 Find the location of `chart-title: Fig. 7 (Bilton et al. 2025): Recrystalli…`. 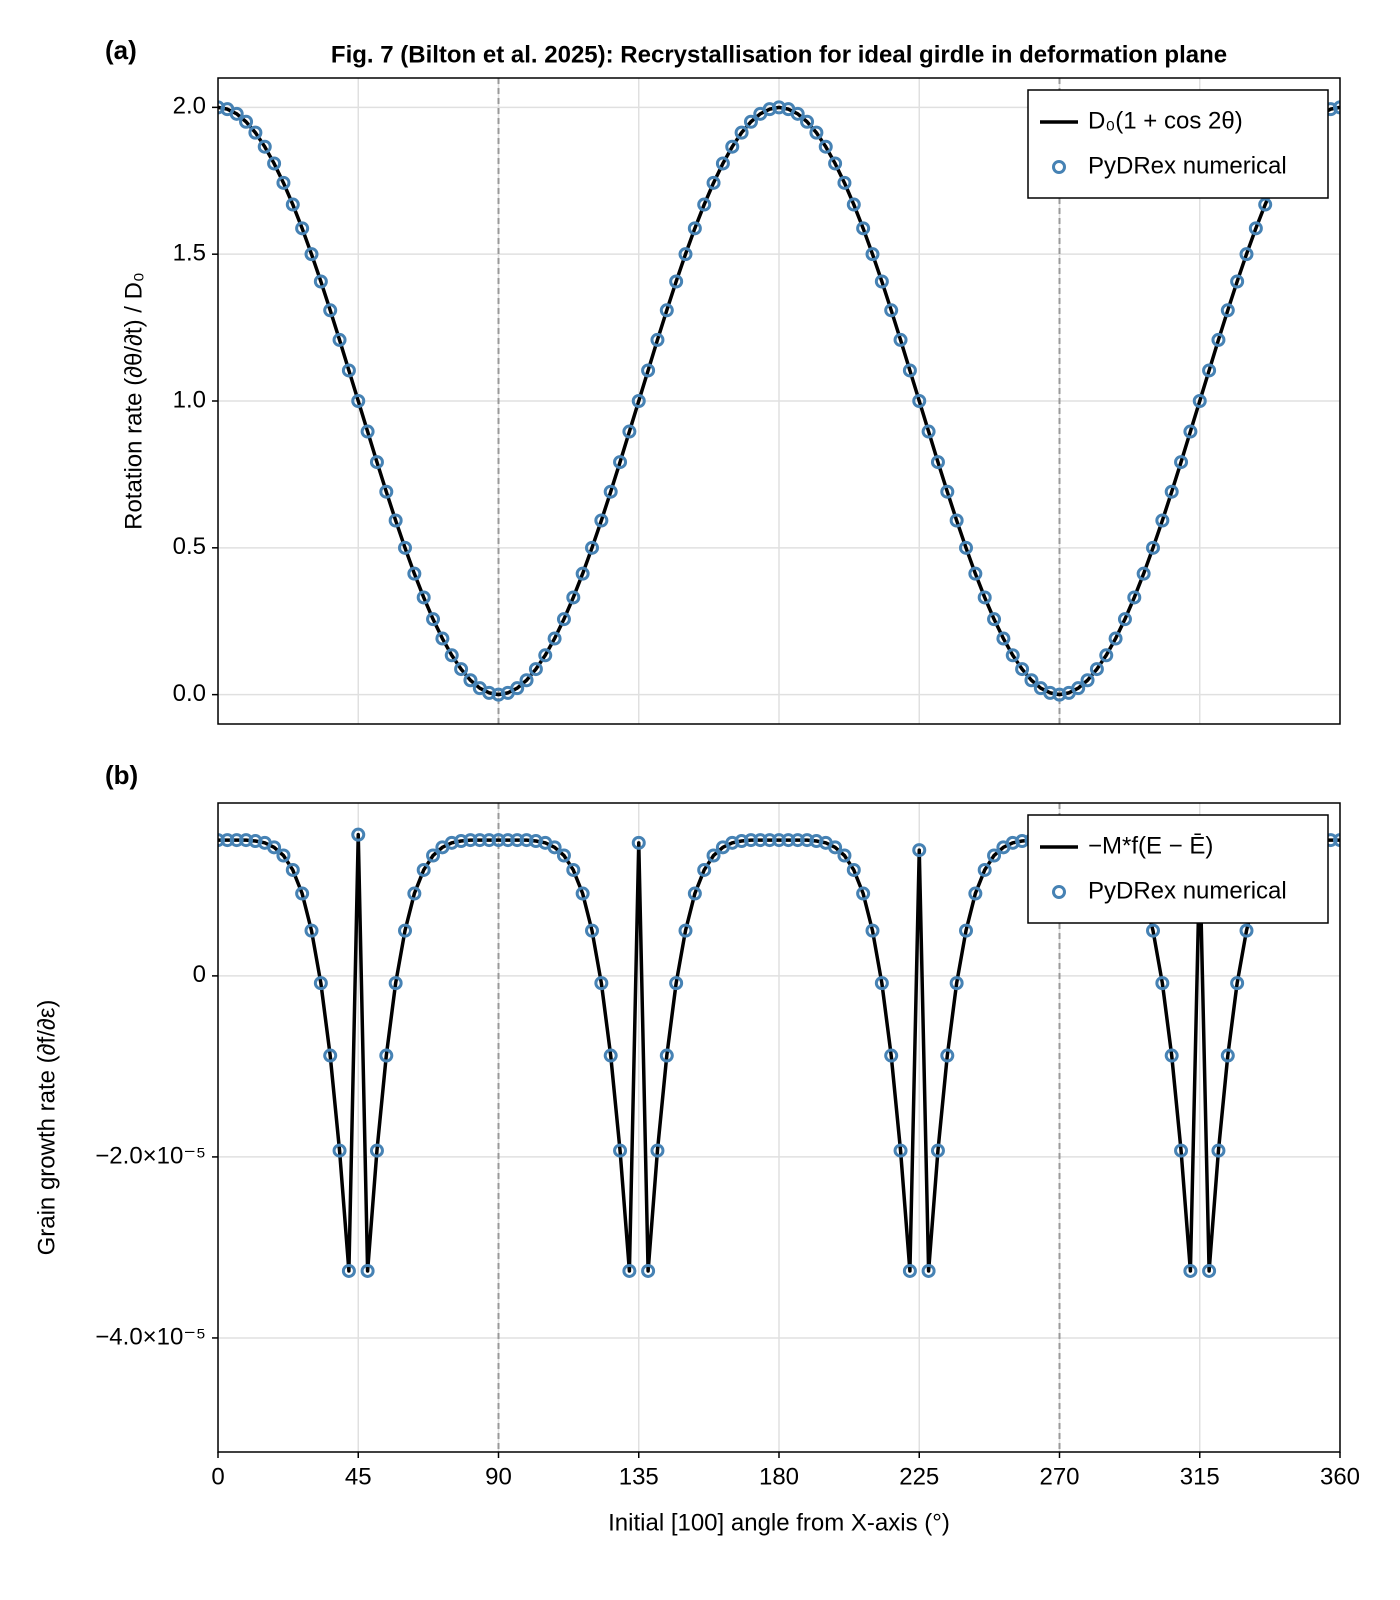

chart-title: Fig. 7 (Bilton et al. 2025): Recrystalli… is located at coordinates (779, 54).